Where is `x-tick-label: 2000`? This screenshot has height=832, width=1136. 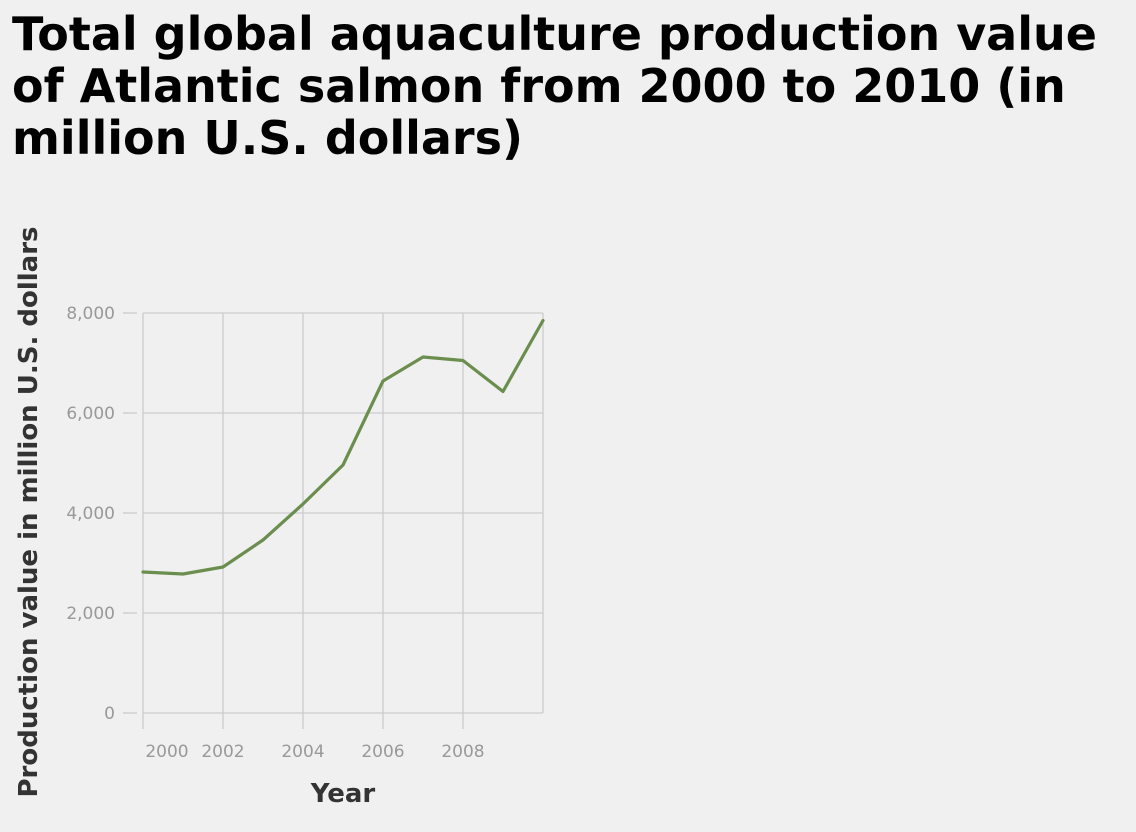 x-tick-label: 2000 is located at coordinates (166, 752).